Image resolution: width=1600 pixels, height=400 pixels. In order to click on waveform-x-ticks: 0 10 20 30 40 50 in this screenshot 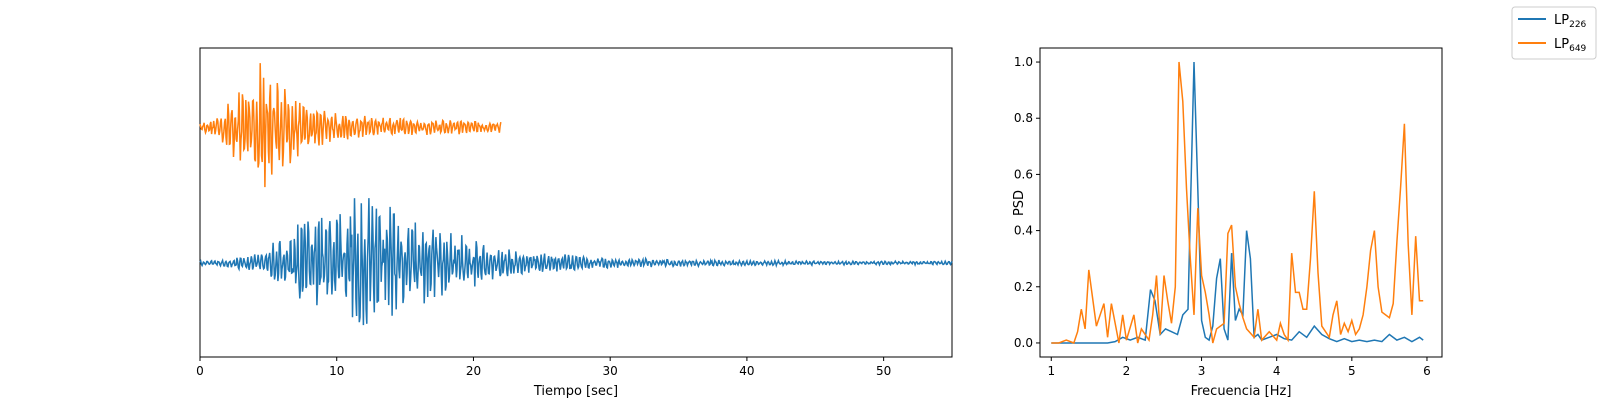, I will do `click(543, 367)`.